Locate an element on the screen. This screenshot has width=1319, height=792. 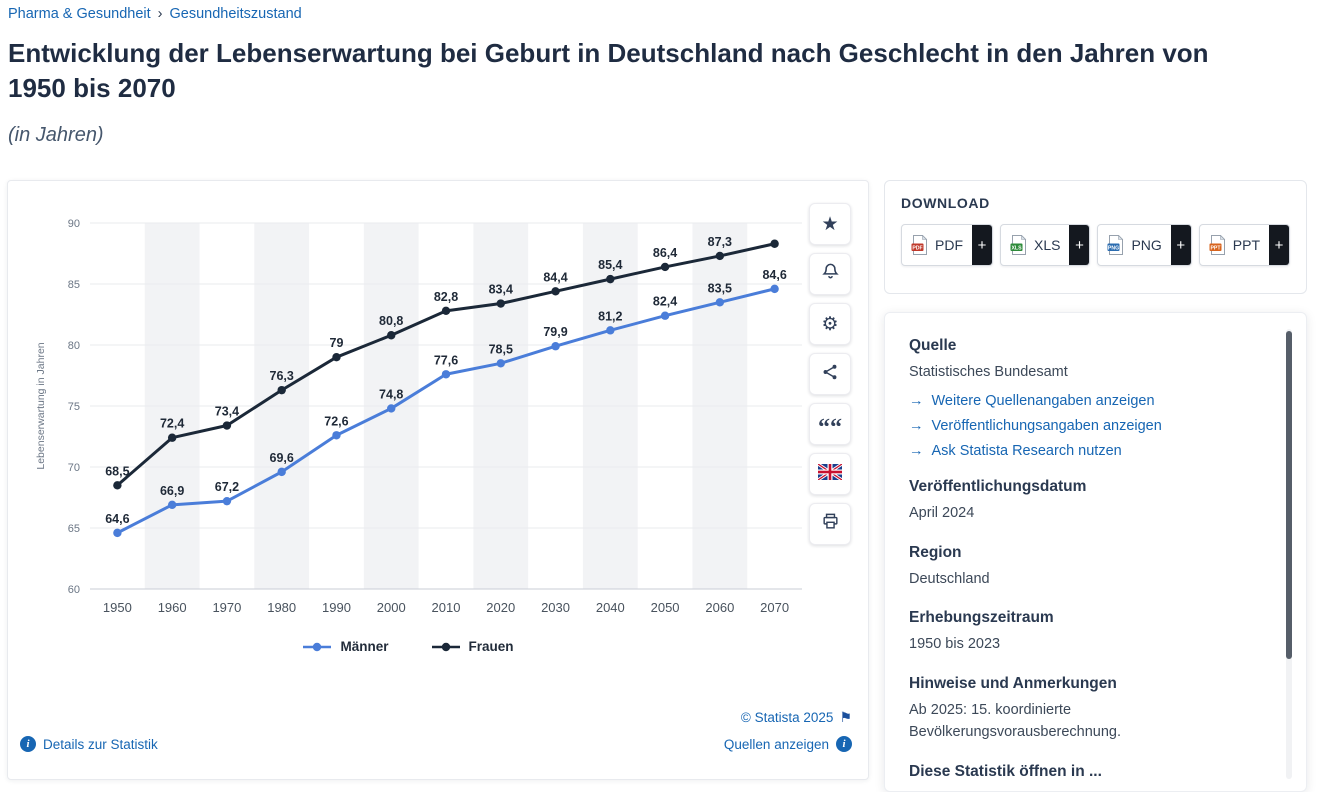
quote-icon: ““ is located at coordinates (830, 428).